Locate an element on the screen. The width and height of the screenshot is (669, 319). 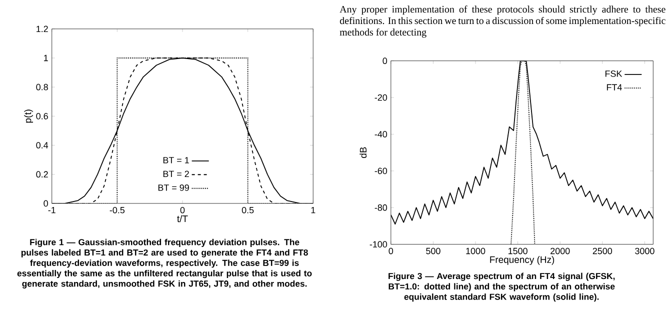
y-tick-label: -40 is located at coordinates (381, 134).